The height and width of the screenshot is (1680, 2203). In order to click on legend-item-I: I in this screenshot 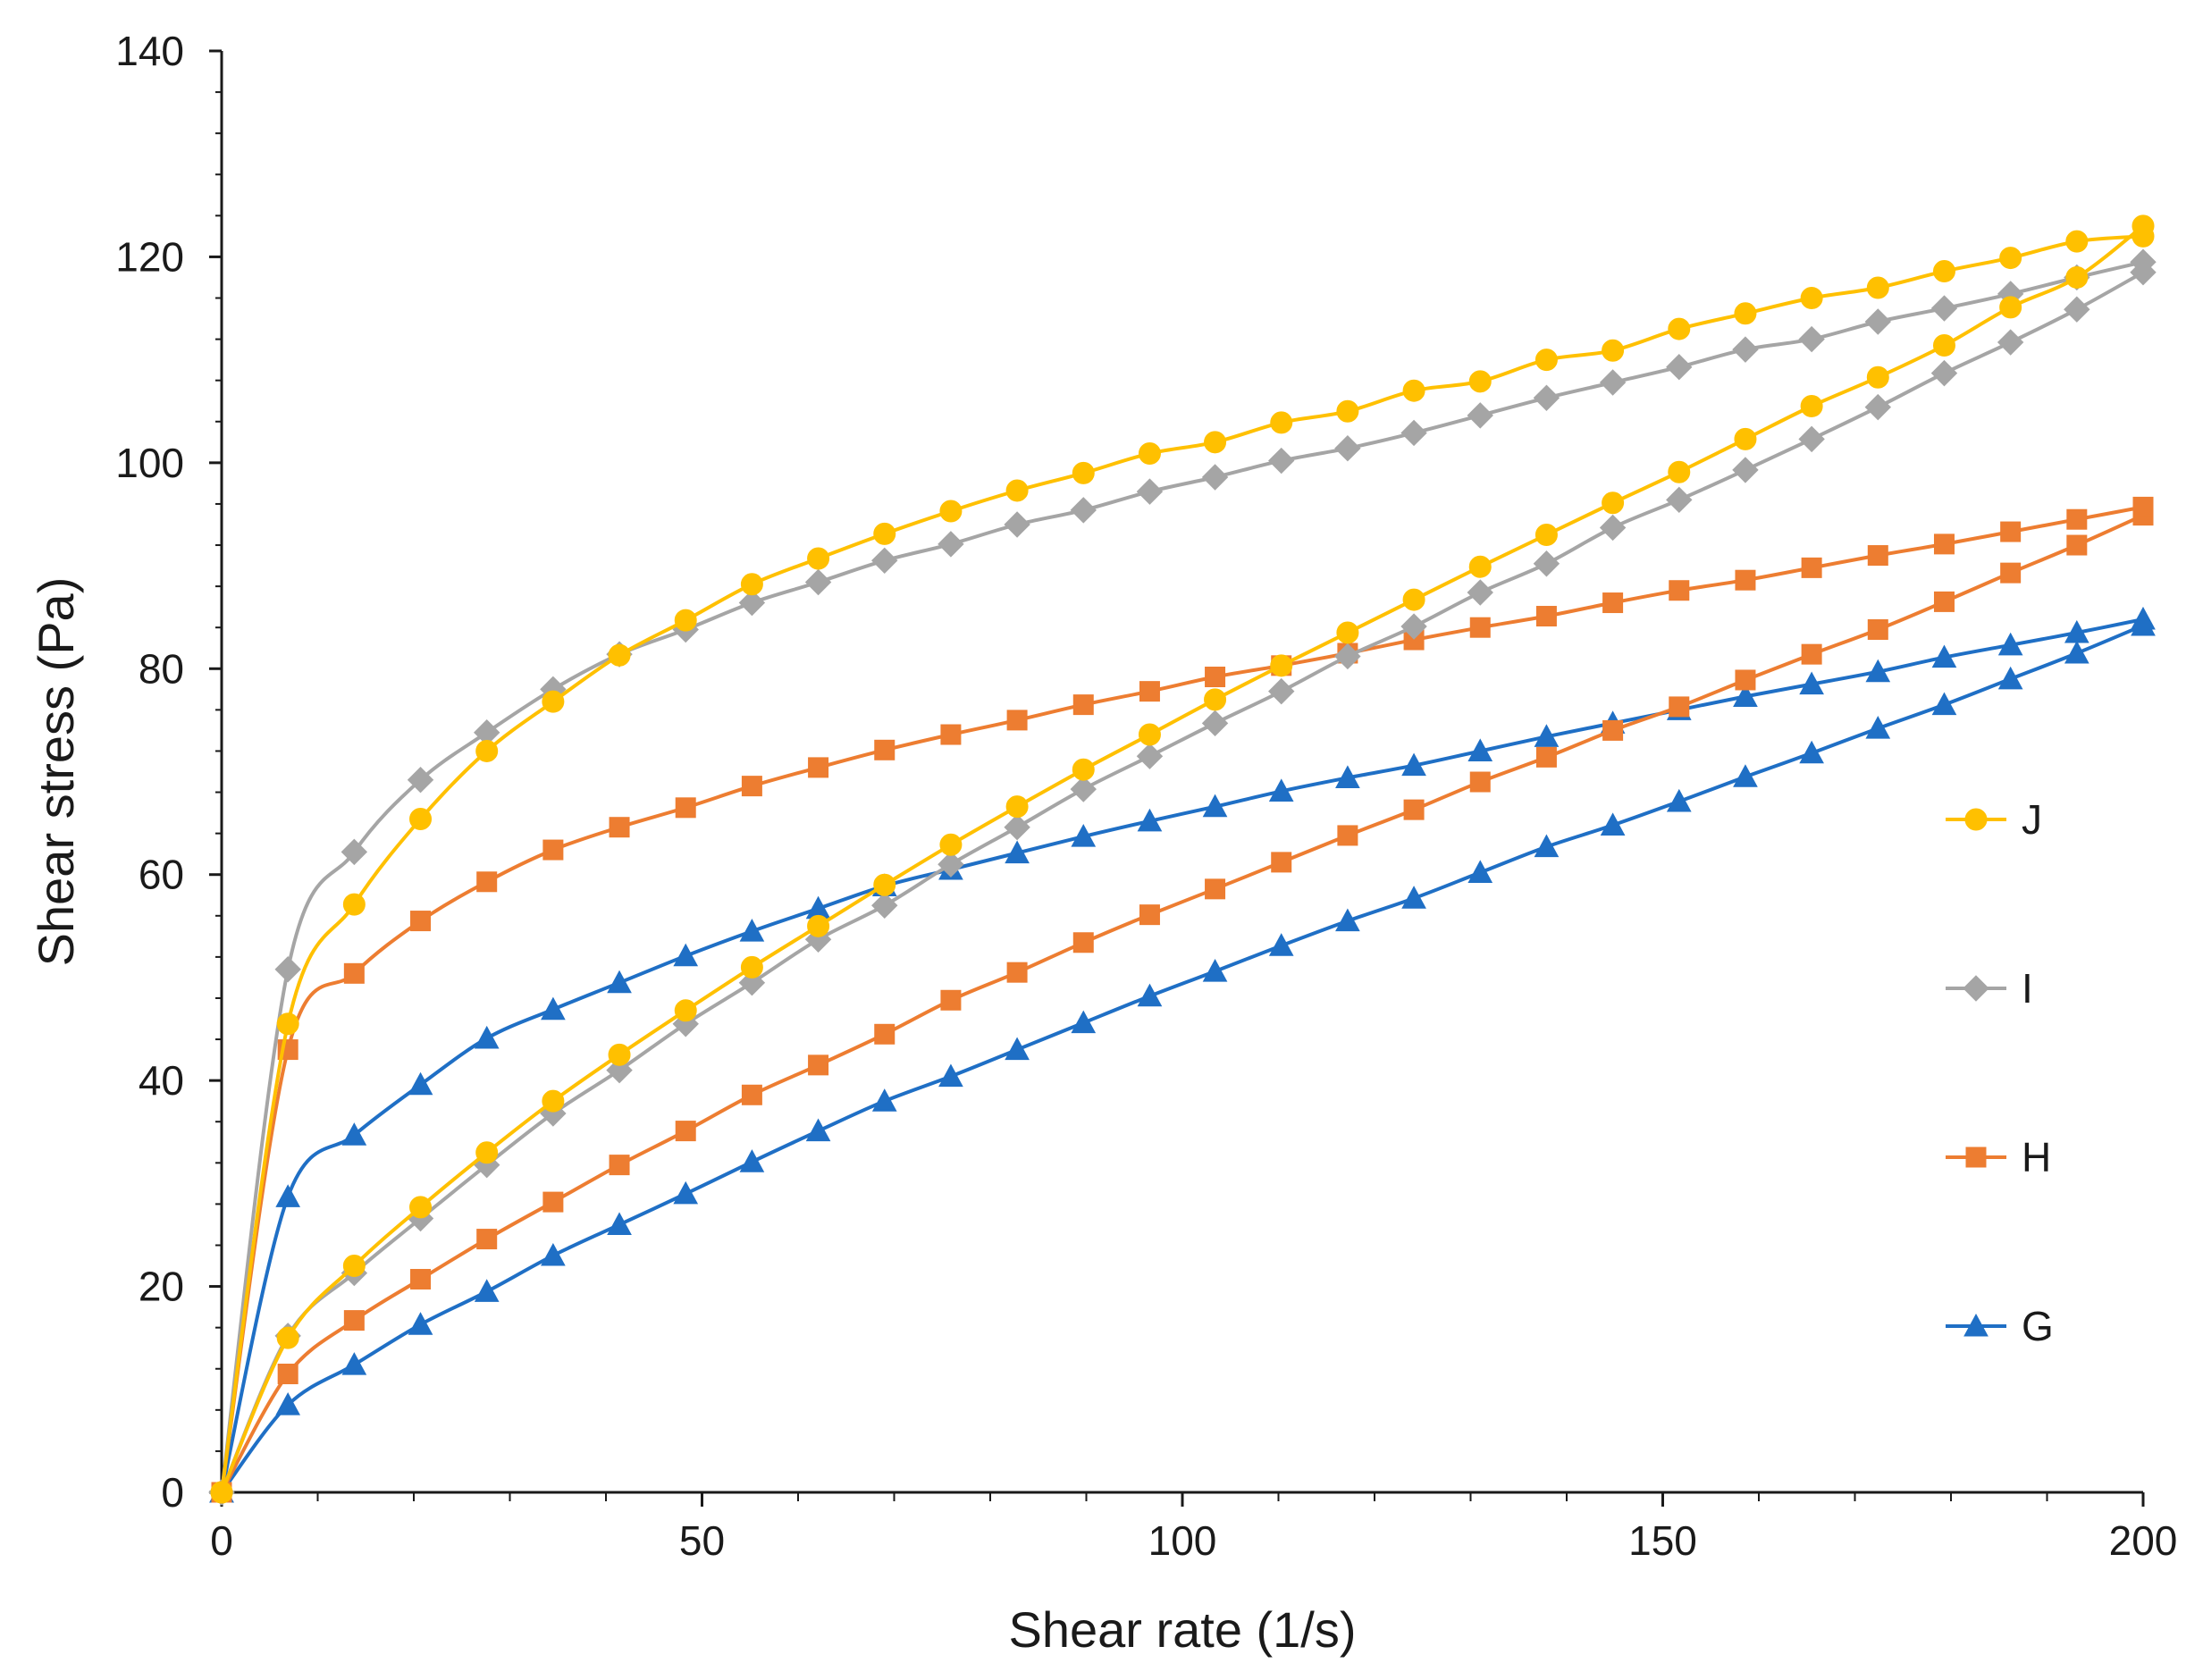, I will do `click(1989, 989)`.